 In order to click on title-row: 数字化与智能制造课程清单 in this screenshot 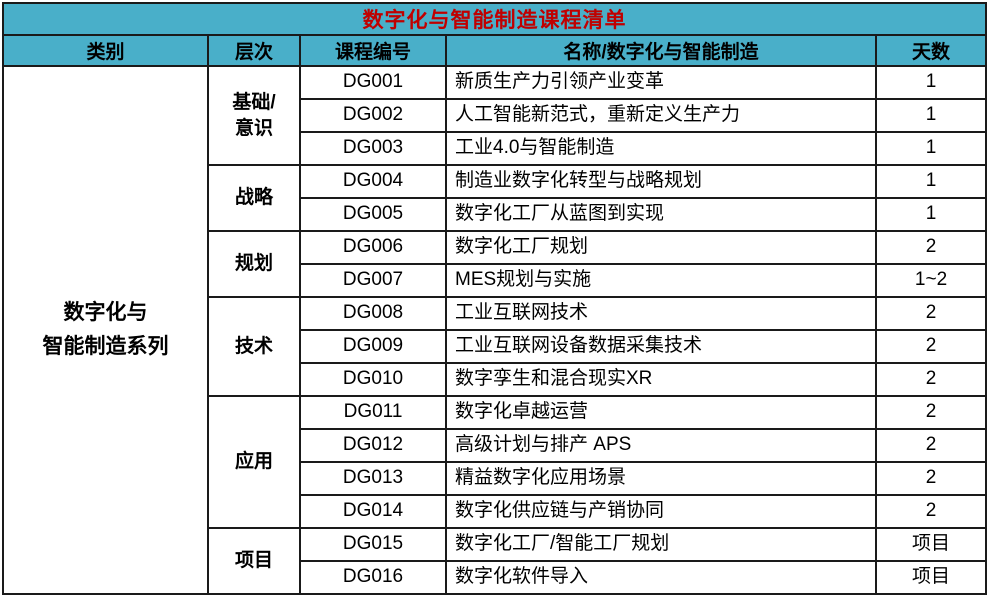, I will do `click(494, 19)`.